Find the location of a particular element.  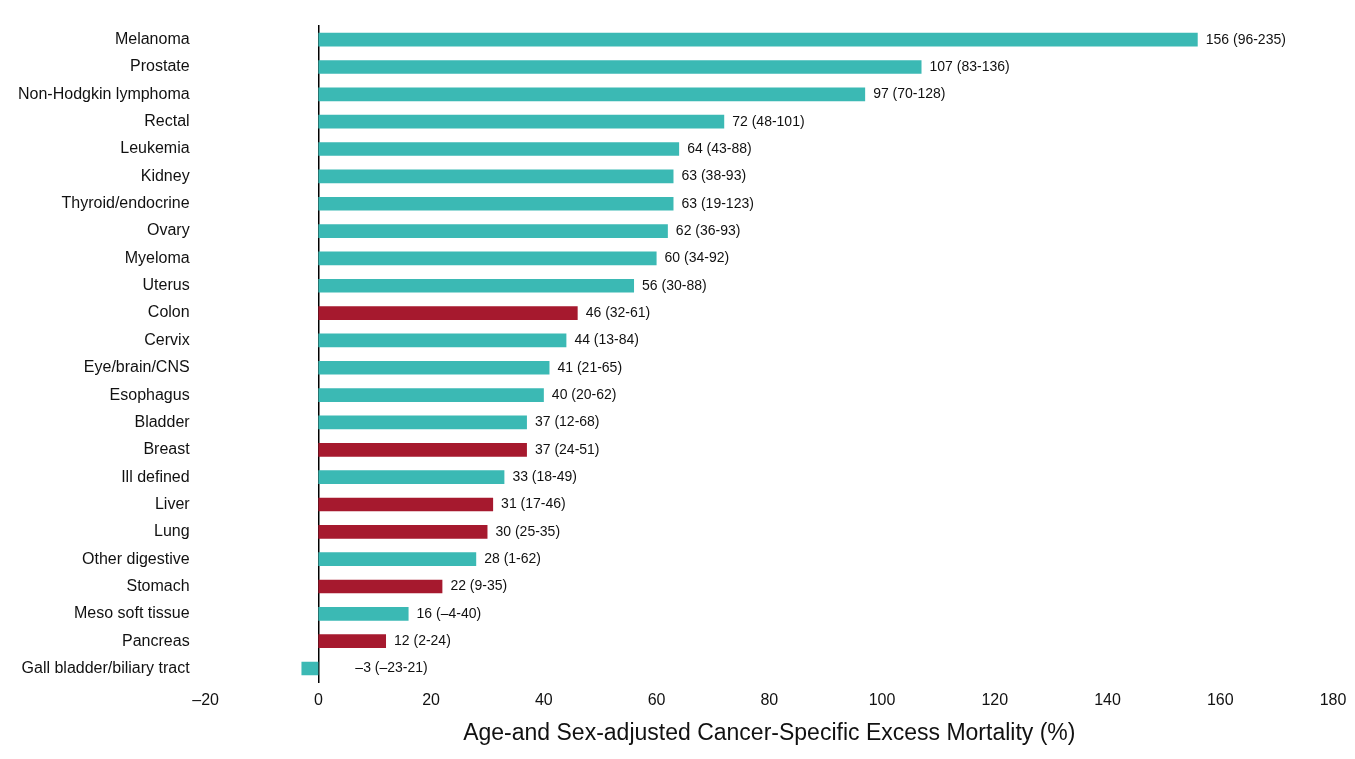

y-tick-label: Eye/brain/CNS is located at coordinates (136, 367).